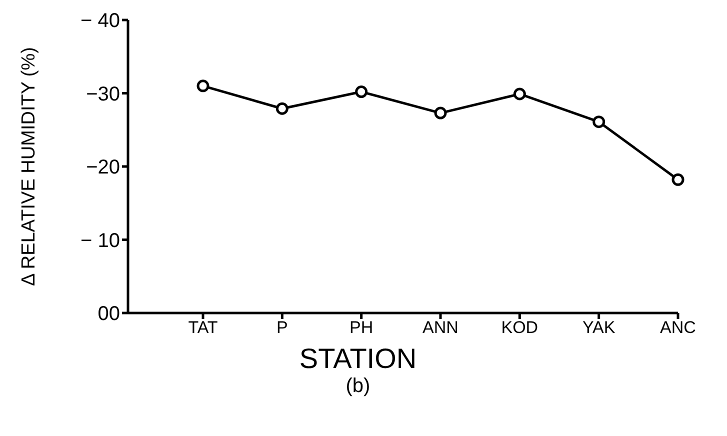  Describe the element at coordinates (358, 386) in the screenshot. I see `text: (b)` at that location.